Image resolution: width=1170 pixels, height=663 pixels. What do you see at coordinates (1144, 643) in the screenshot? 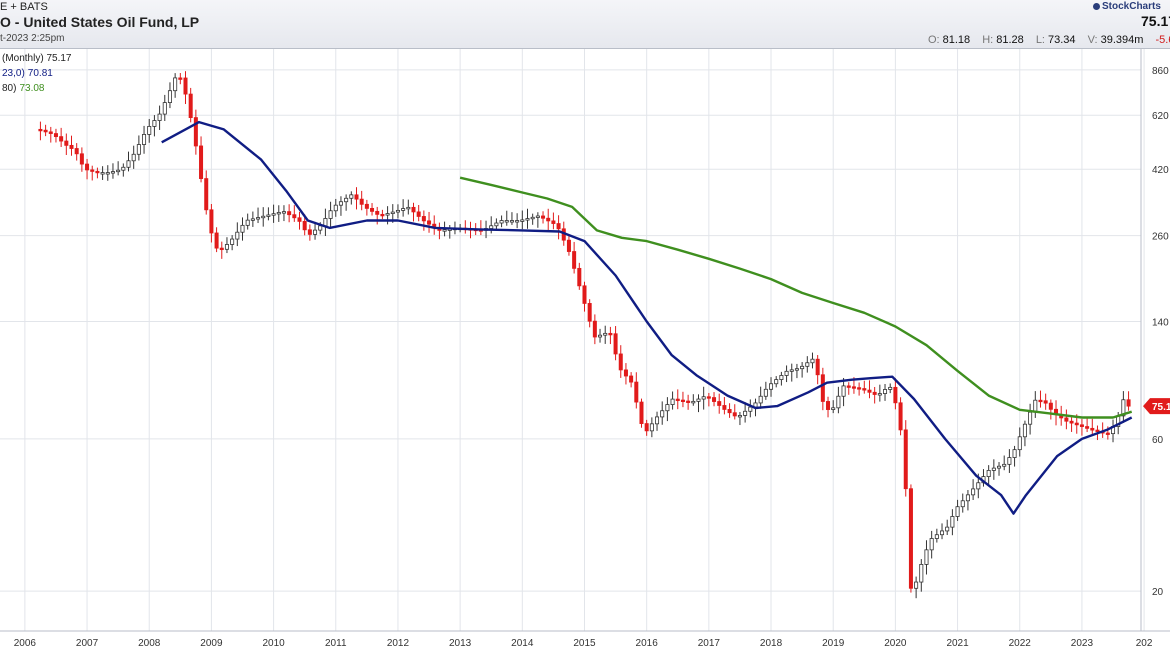
I see `x-tick-label: 202` at bounding box center [1144, 643].